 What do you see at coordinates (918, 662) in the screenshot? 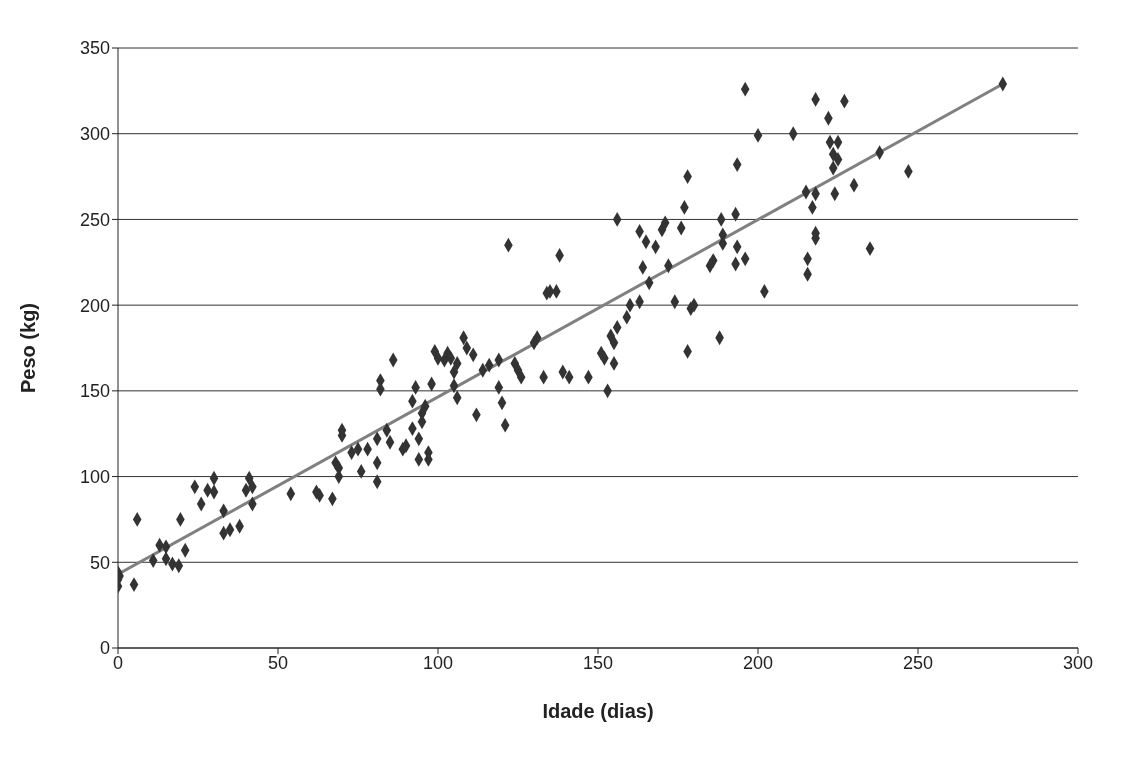
I see `x-tick-label: 250` at bounding box center [918, 662].